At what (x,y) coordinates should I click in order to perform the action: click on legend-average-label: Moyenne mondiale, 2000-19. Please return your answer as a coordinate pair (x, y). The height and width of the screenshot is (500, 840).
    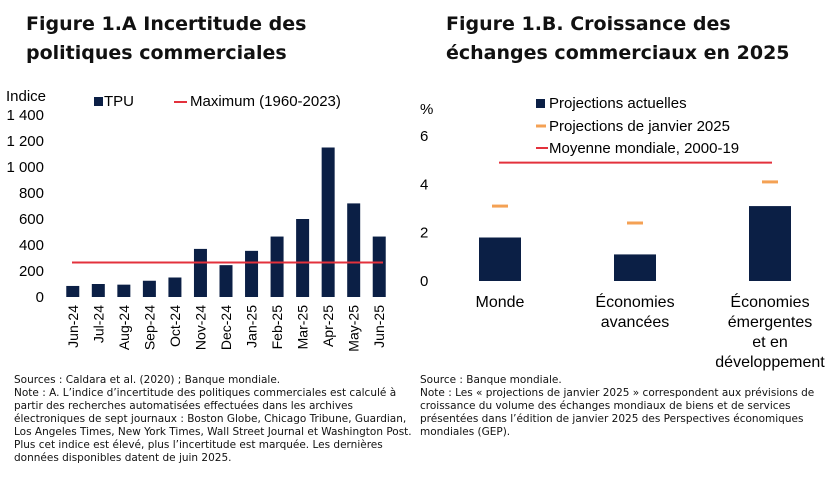
    Looking at the image, I should click on (644, 148).